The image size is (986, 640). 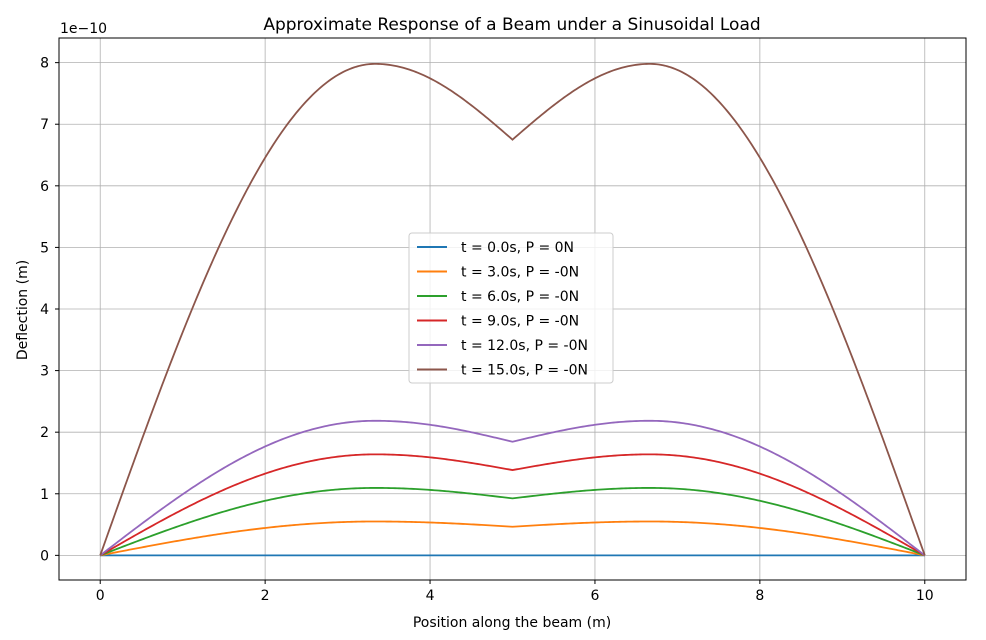 What do you see at coordinates (44, 433) in the screenshot?
I see `y-tick-label: 2` at bounding box center [44, 433].